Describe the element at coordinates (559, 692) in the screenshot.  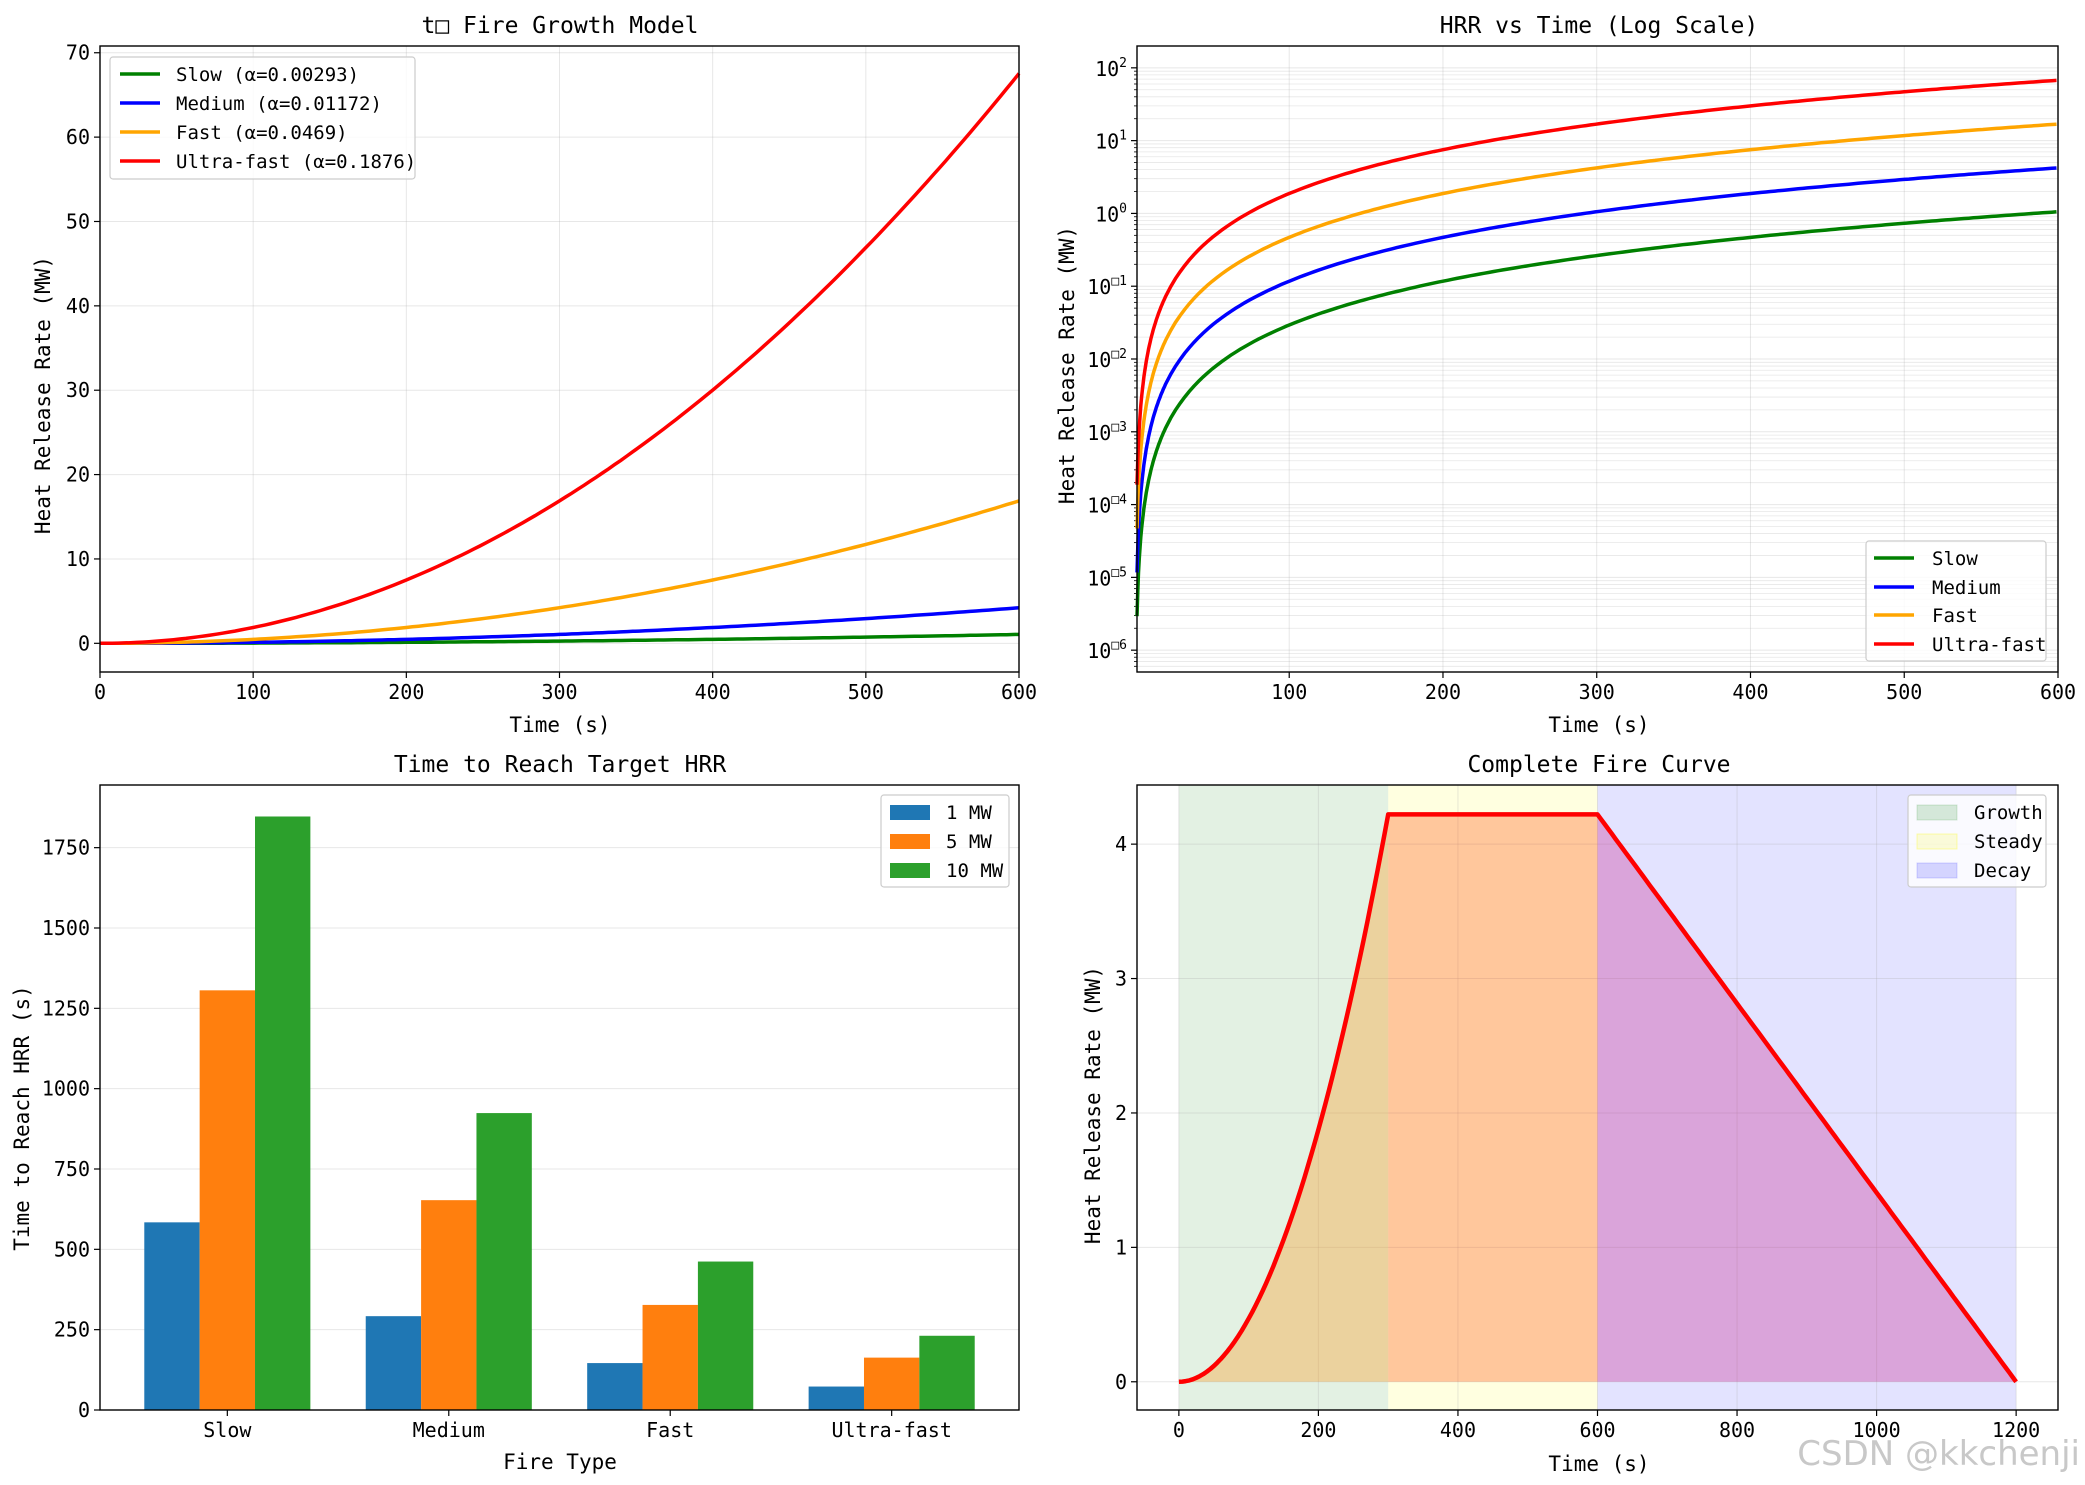
I see `x-tick-label: 300` at that location.